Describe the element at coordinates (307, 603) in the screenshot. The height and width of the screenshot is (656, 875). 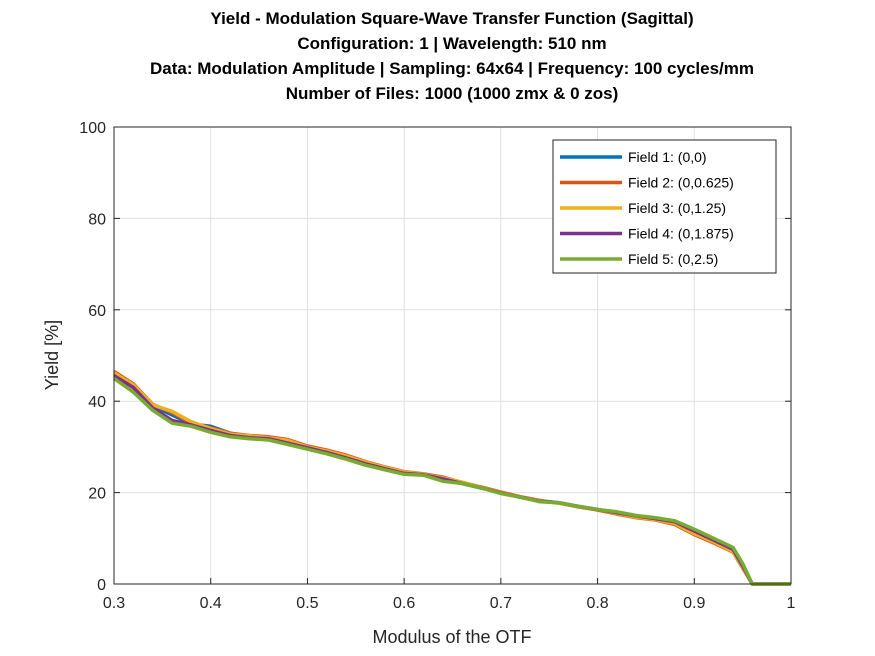
I see `x-tick-label: 0.5` at that location.